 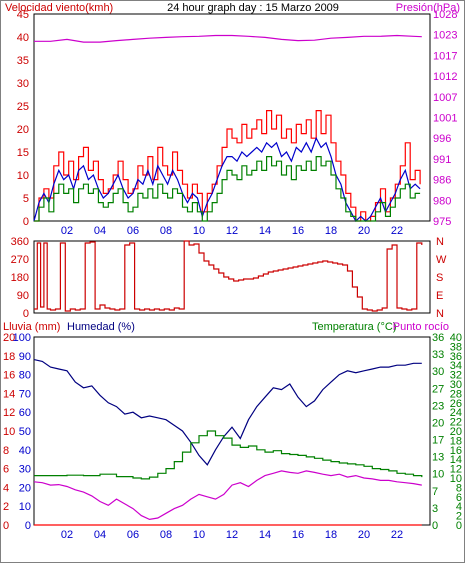 I want to click on time-axis-top-tick: 14, so click(x=265, y=231).